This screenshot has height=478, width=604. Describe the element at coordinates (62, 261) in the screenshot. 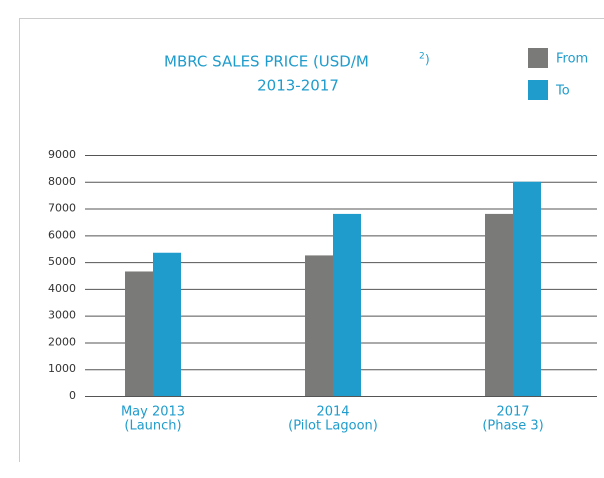

I see `y-tick-label: 5000` at that location.